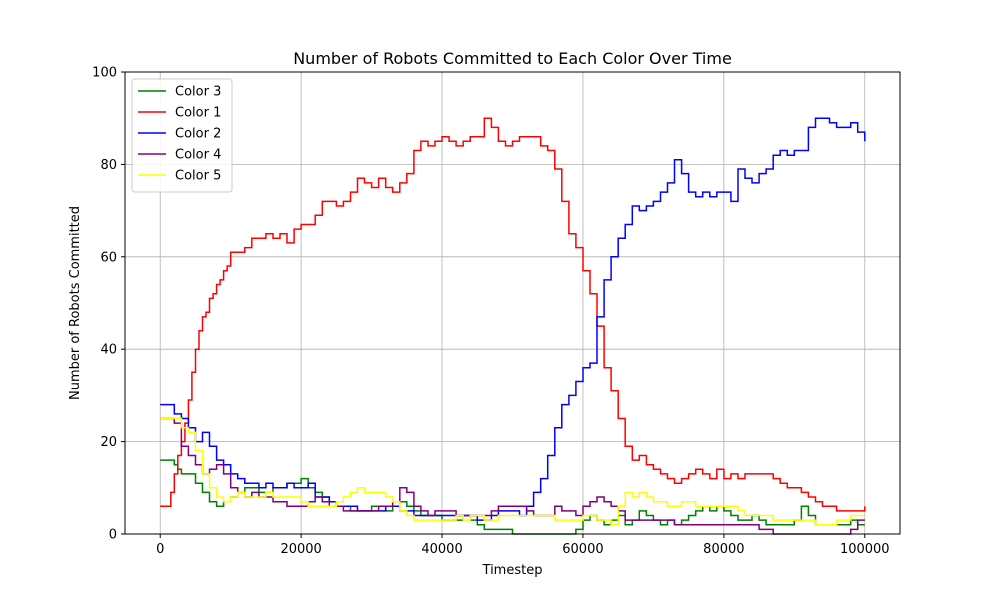  Describe the element at coordinates (108, 442) in the screenshot. I see `y-tick-label: 20` at that location.